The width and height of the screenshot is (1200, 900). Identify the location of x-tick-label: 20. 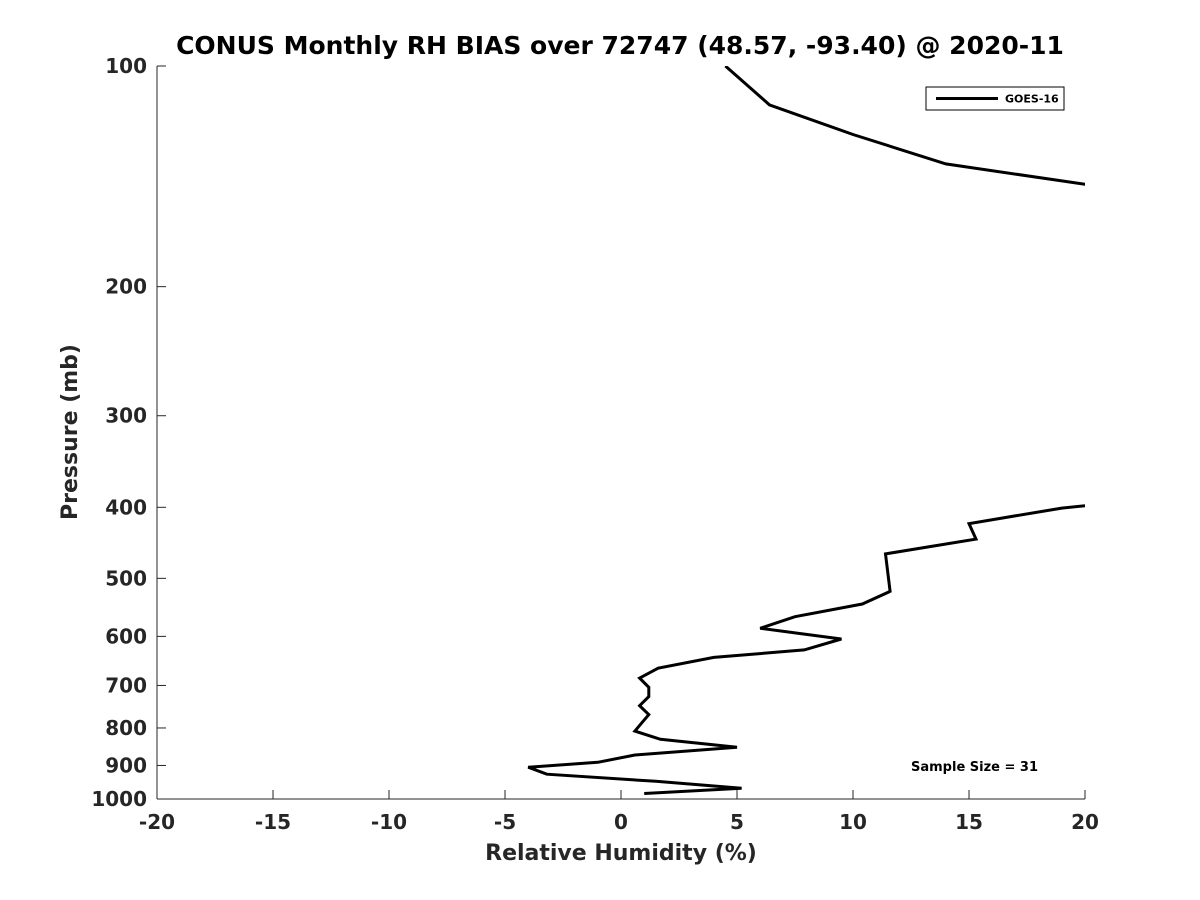
(1085, 822).